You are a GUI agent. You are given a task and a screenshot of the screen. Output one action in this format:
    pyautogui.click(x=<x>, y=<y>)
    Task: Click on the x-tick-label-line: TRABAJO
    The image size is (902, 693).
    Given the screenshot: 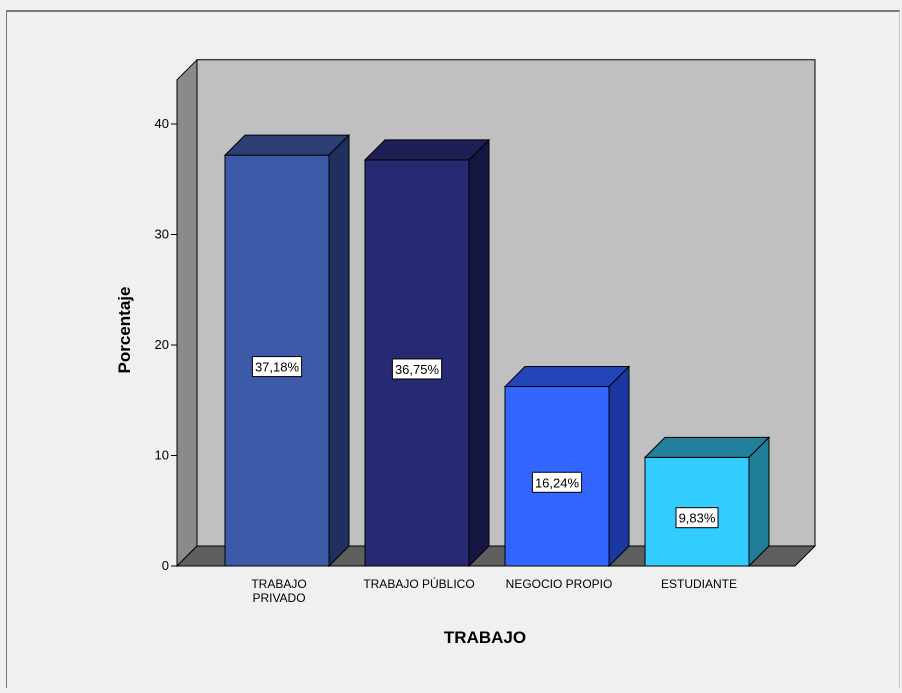 What is the action you would take?
    pyautogui.click(x=278, y=584)
    